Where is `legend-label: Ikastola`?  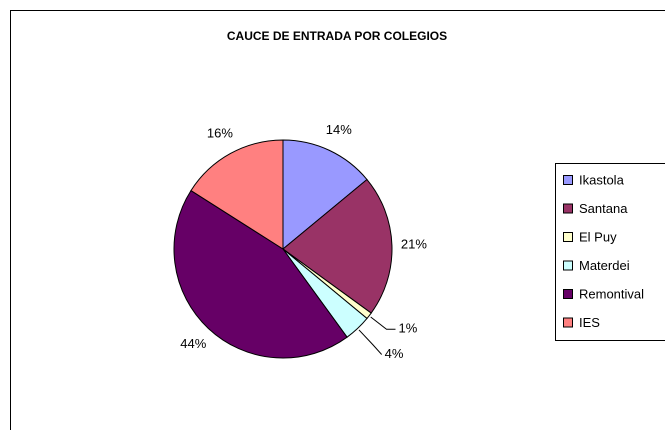
legend-label: Ikastola is located at coordinates (602, 179).